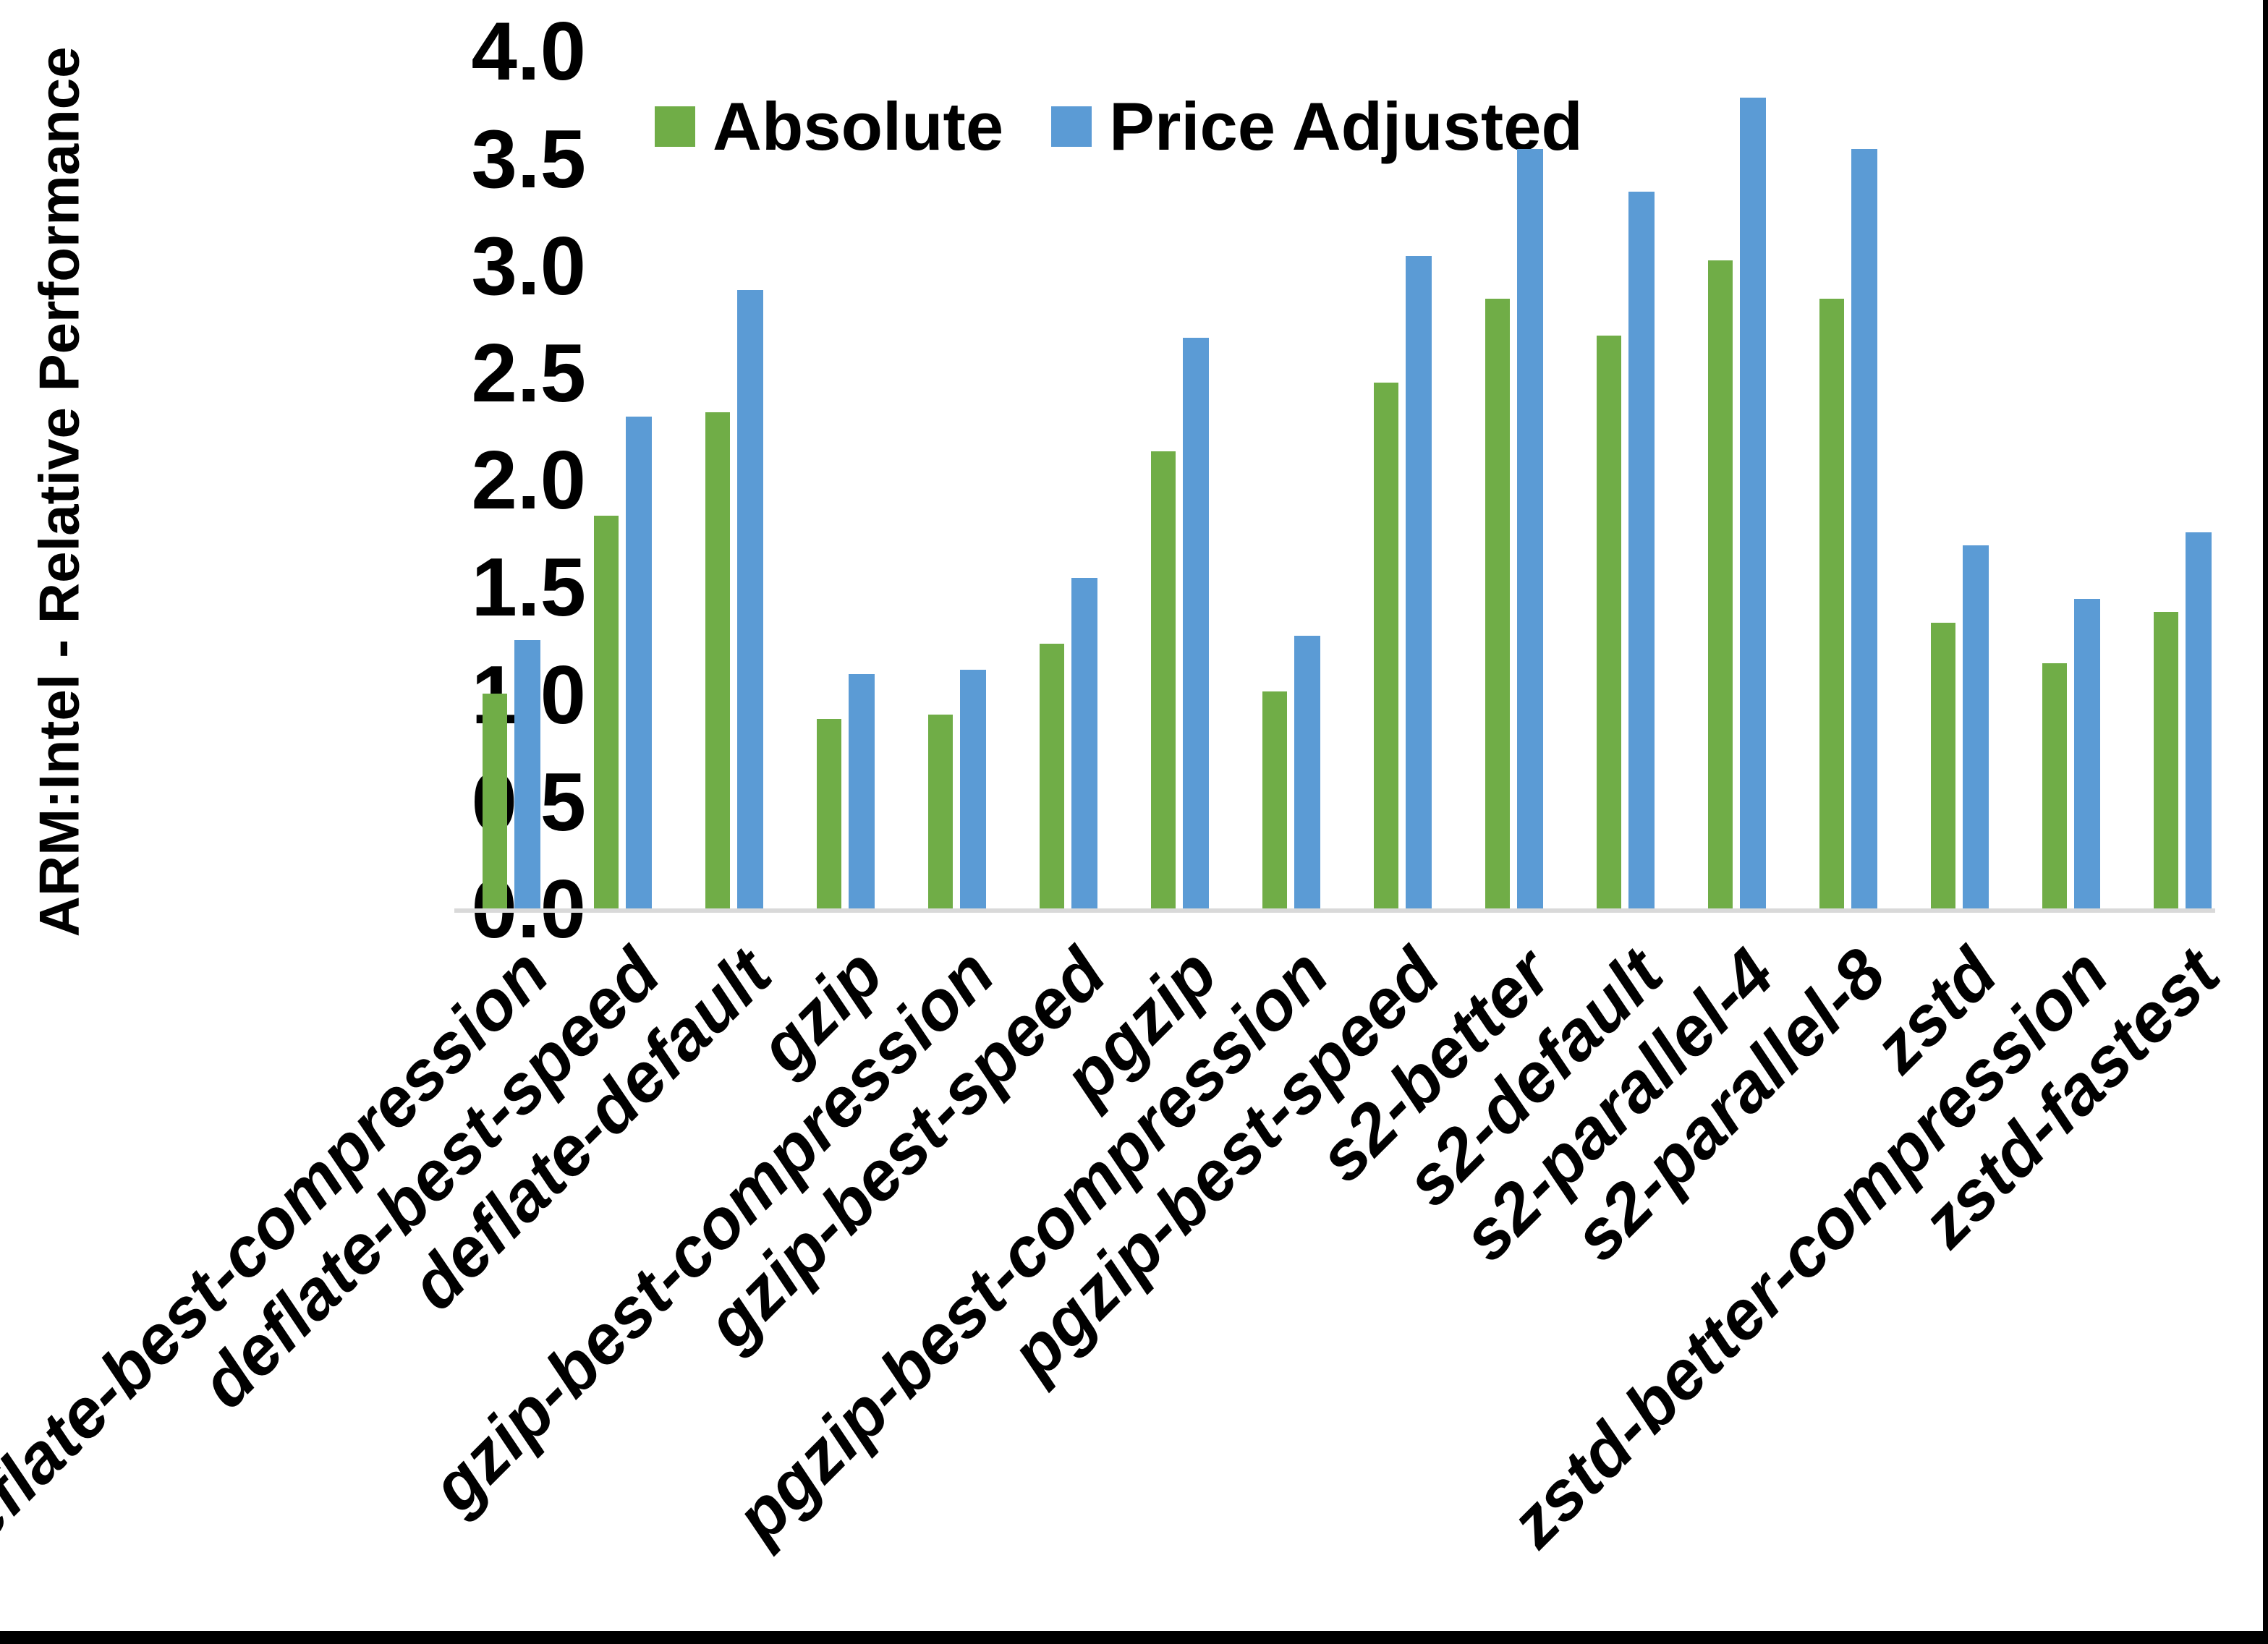  Describe the element at coordinates (1386, 646) in the screenshot. I see `bar-absolute-pgzip-best-speed` at that location.